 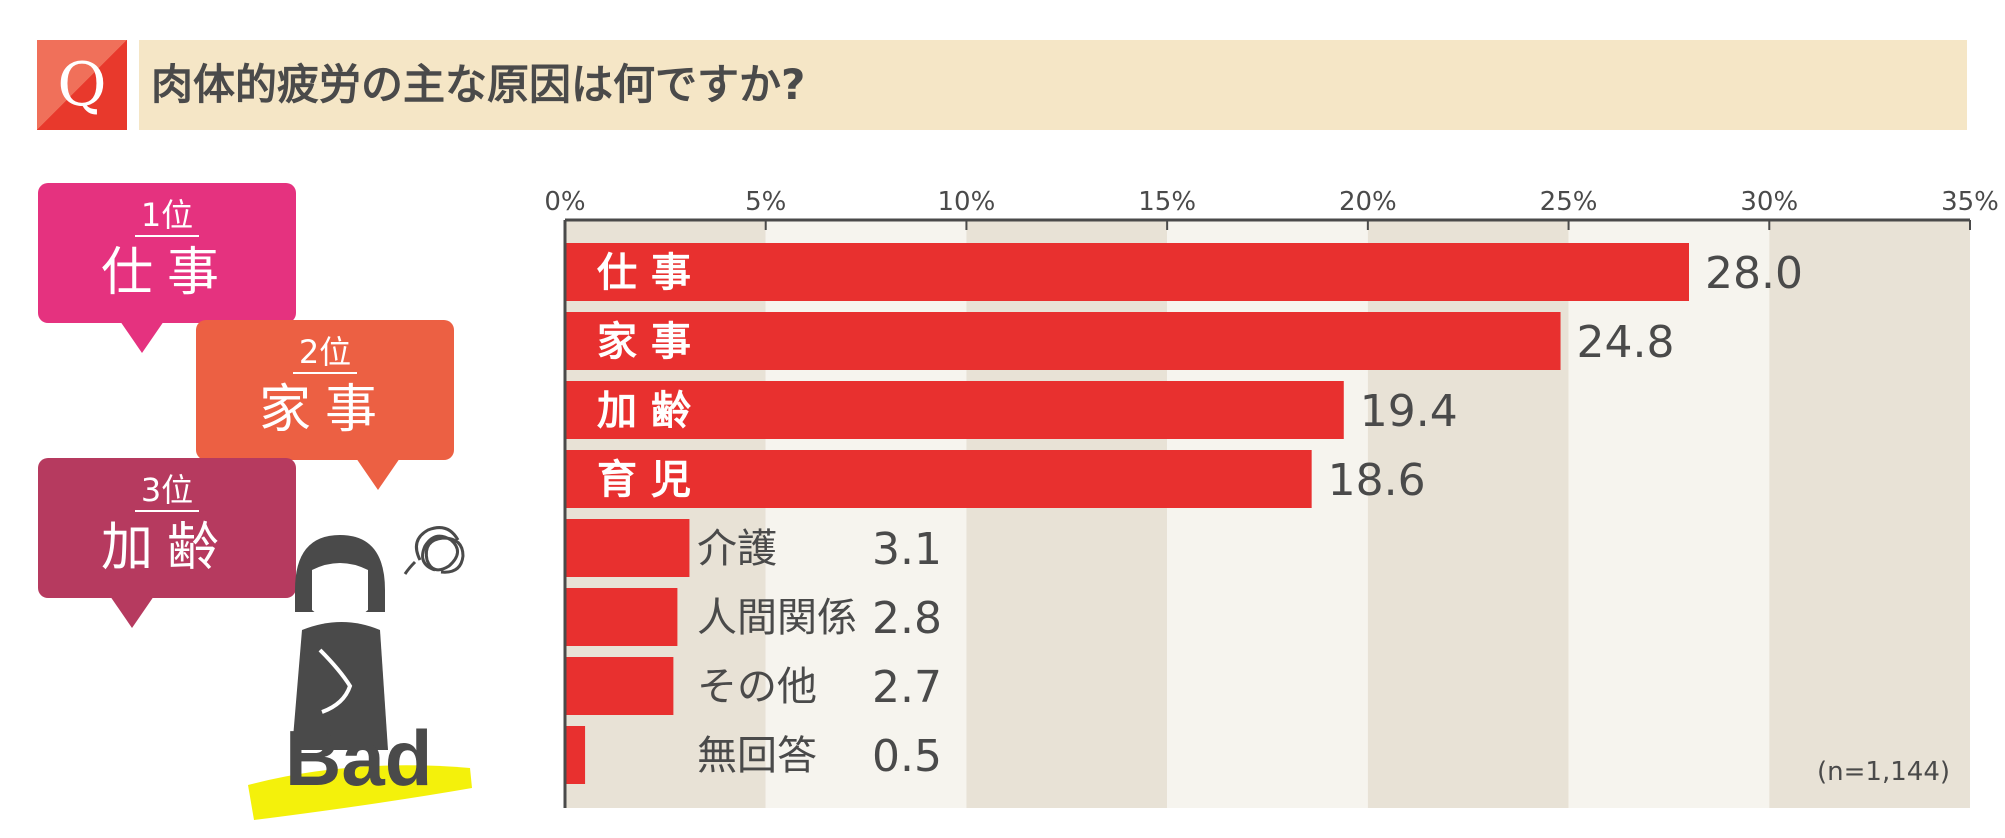 What do you see at coordinates (1754, 273) in the screenshot?
I see `bar-value-label: 28.0` at bounding box center [1754, 273].